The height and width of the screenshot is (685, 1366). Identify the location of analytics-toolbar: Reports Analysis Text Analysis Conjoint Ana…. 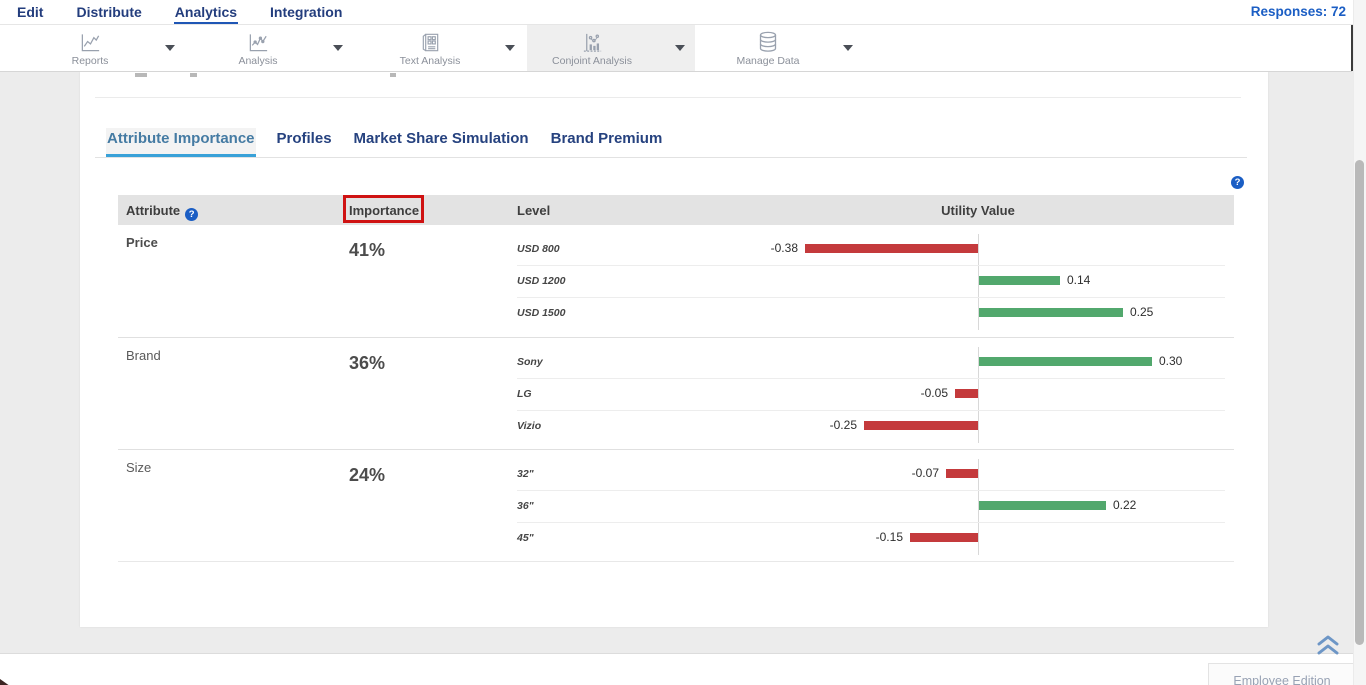
(676, 48).